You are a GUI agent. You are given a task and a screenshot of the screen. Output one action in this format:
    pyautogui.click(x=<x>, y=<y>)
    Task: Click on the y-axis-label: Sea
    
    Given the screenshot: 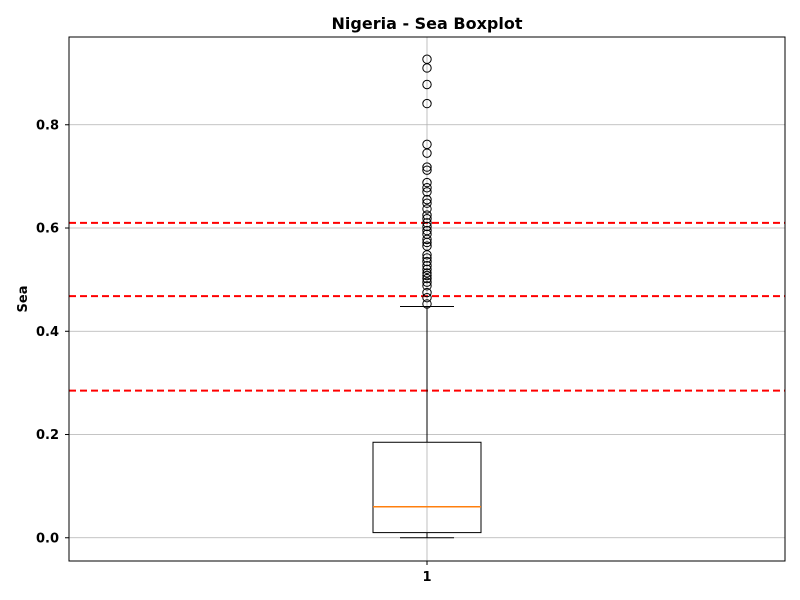 What is the action you would take?
    pyautogui.click(x=23, y=299)
    